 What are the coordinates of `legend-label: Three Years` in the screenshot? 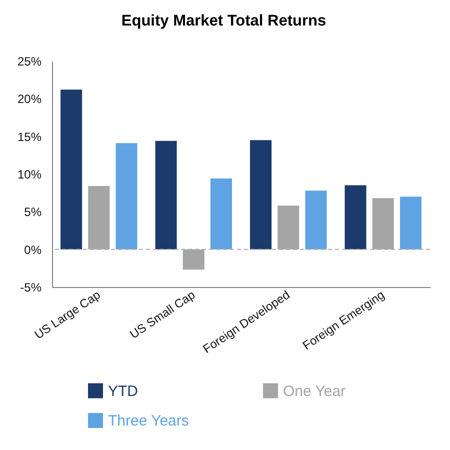 It's located at (148, 421).